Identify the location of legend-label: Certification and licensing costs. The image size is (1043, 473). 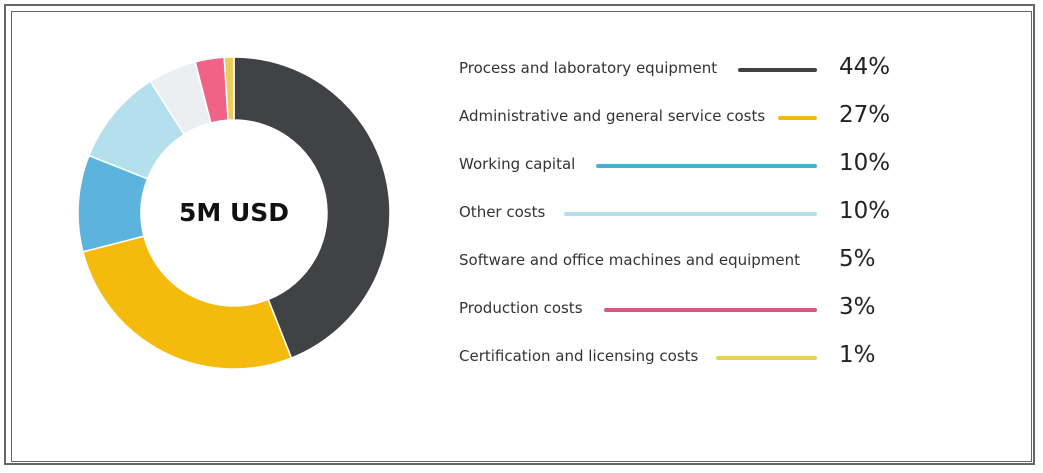
(579, 356).